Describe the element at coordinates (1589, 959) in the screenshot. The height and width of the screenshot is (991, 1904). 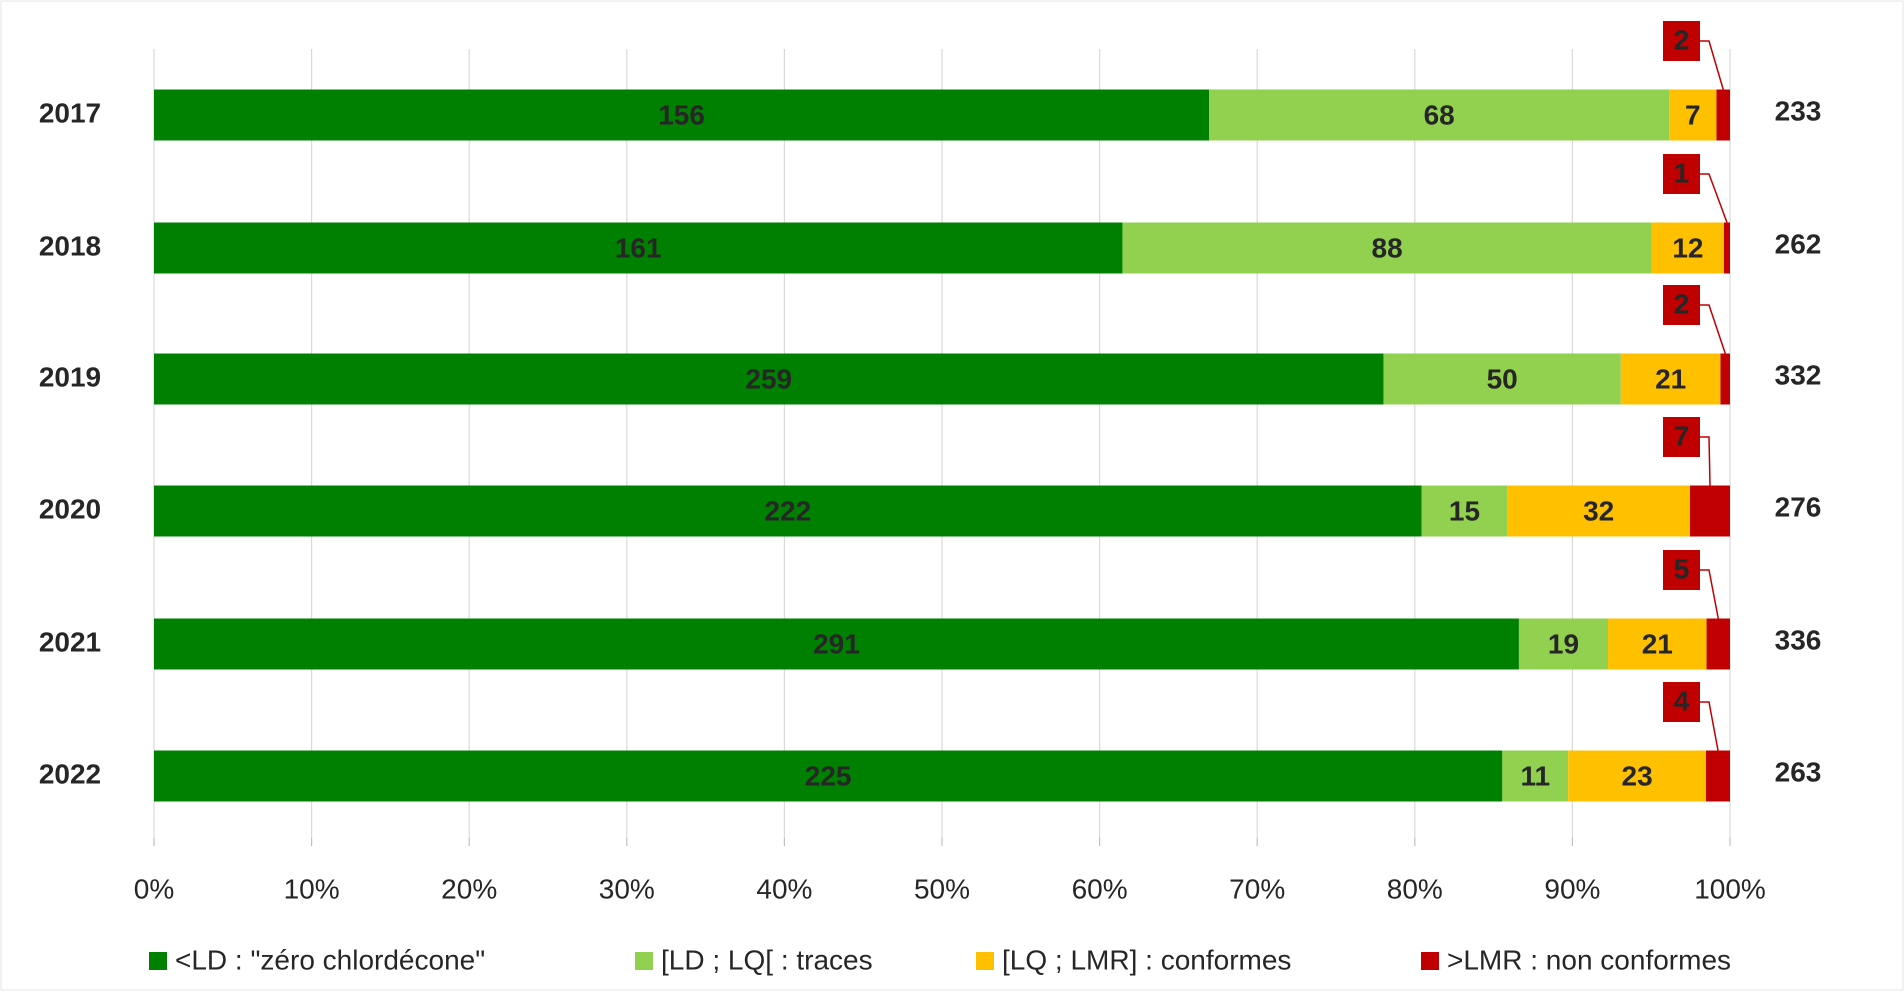
I see `legend-label: >LMR : non conformes` at that location.